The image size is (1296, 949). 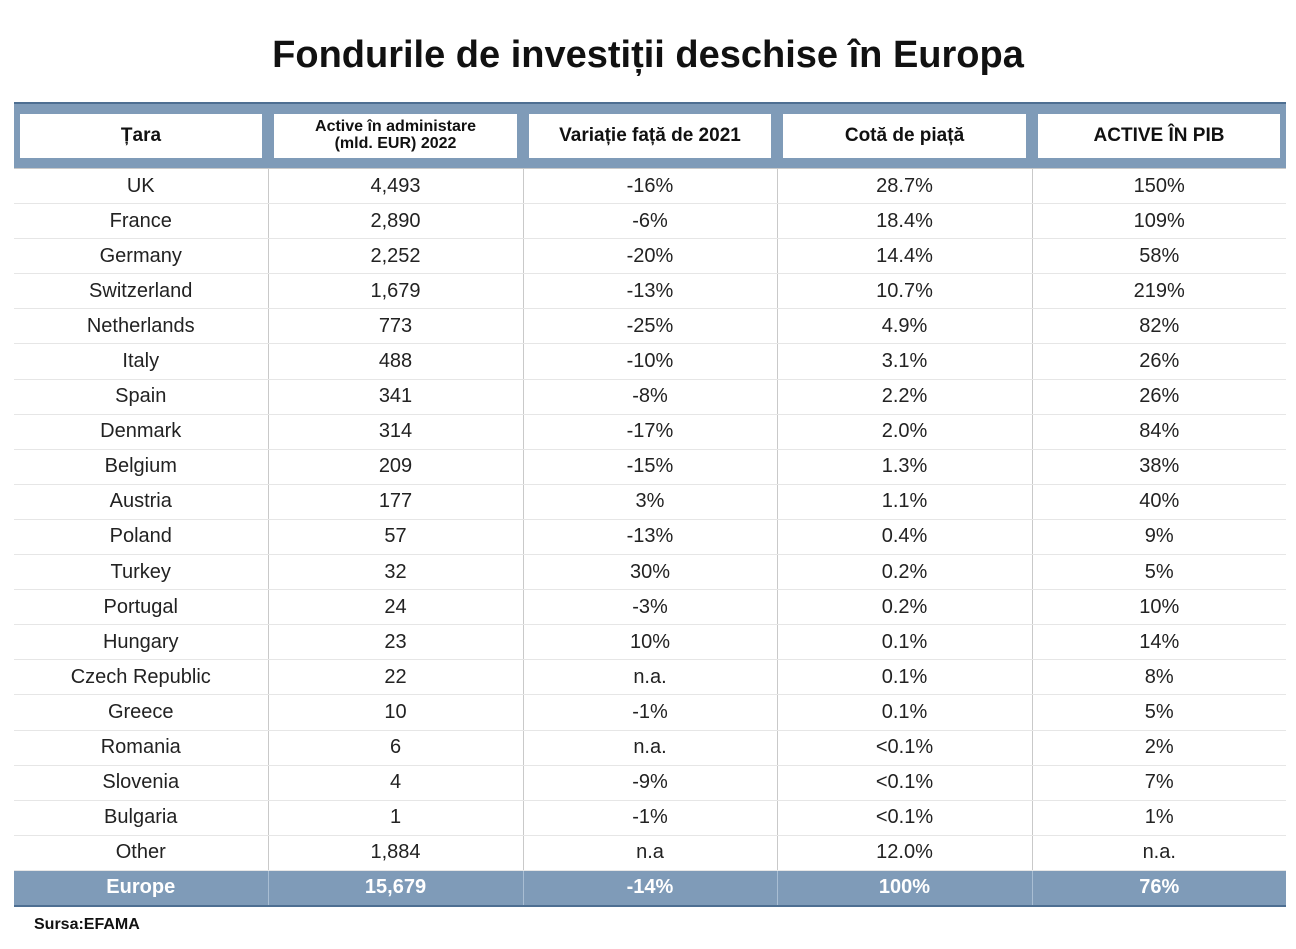 What do you see at coordinates (395, 677) in the screenshot?
I see `value-cell: 22` at bounding box center [395, 677].